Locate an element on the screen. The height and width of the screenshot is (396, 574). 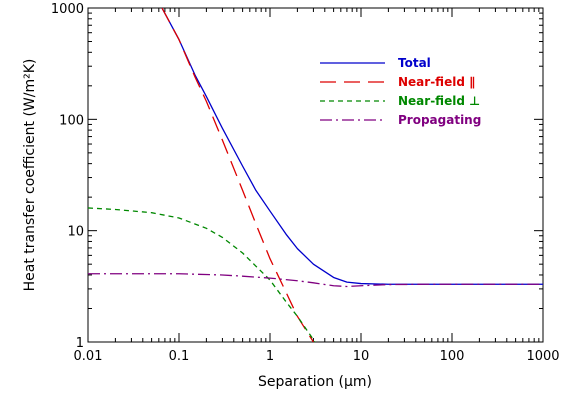
legend: Total Near-field ∥ Near-field ⊥ Propagating is located at coordinates (400, 91).